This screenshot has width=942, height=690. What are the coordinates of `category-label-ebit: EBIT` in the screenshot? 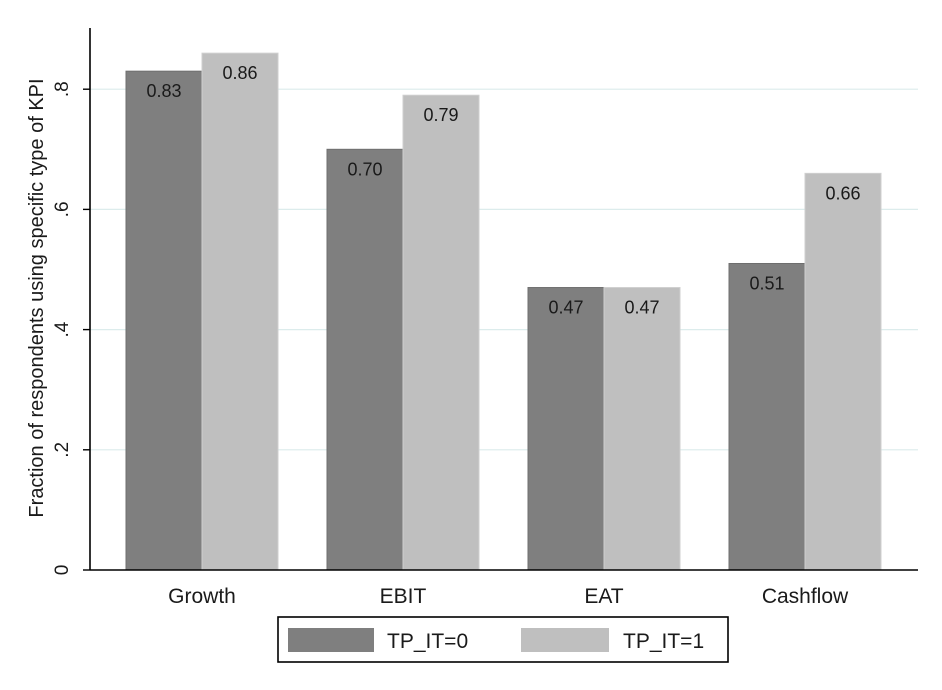 It's located at (403, 596).